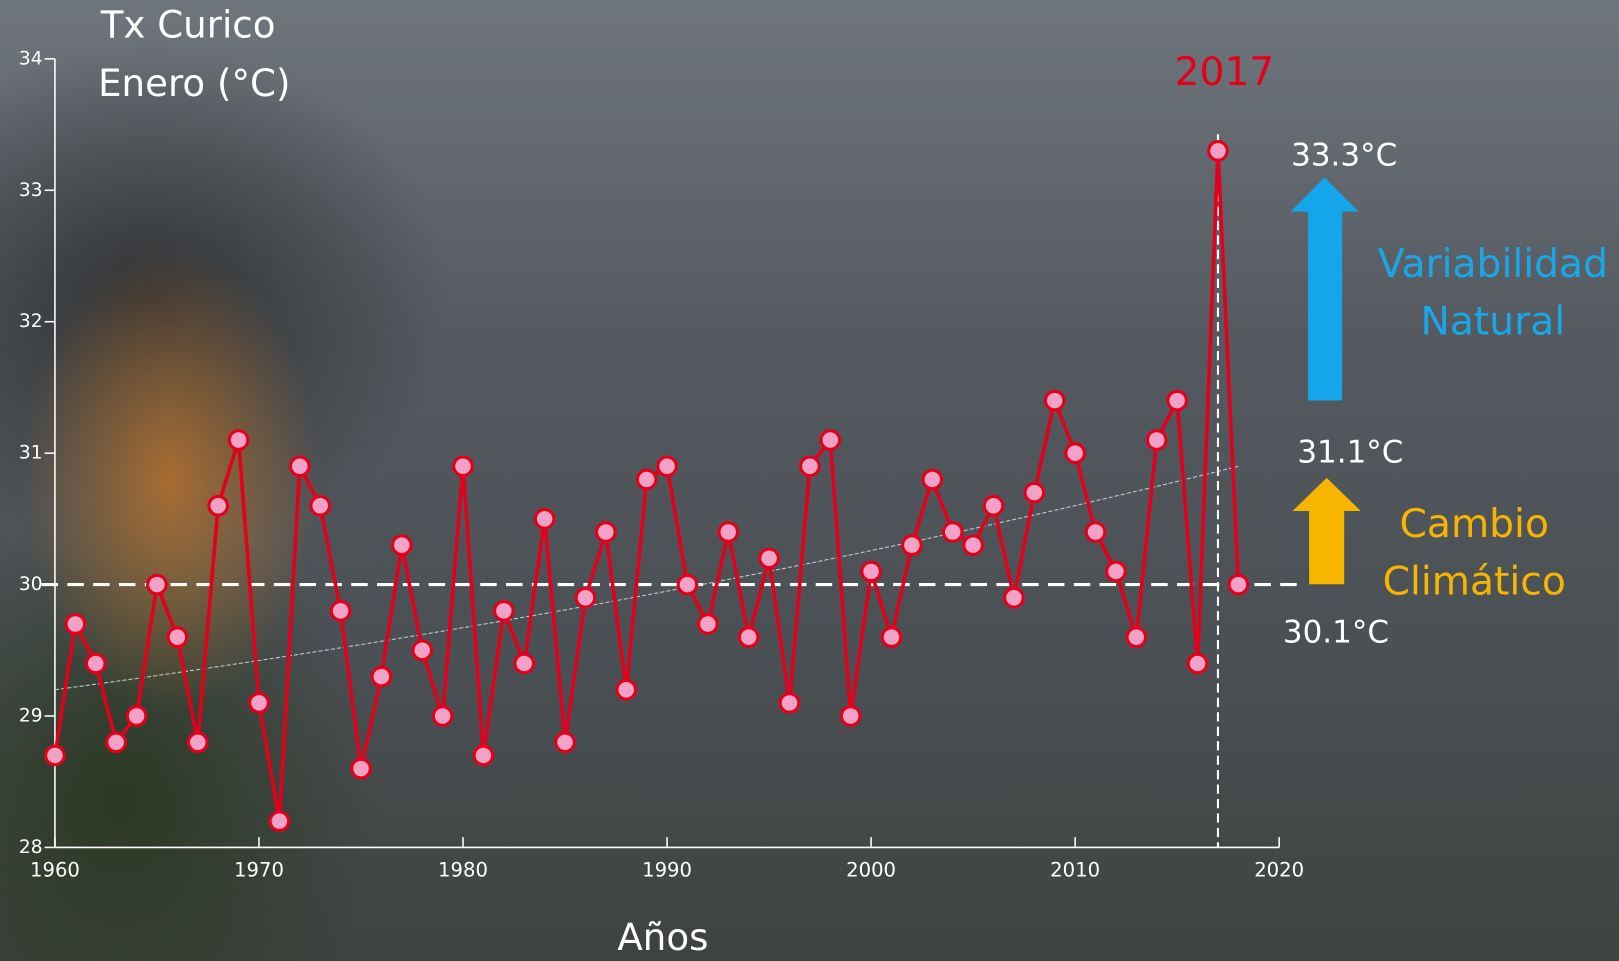 The height and width of the screenshot is (961, 1619). What do you see at coordinates (194, 83) in the screenshot?
I see `chart-title: Enero (°C)` at bounding box center [194, 83].